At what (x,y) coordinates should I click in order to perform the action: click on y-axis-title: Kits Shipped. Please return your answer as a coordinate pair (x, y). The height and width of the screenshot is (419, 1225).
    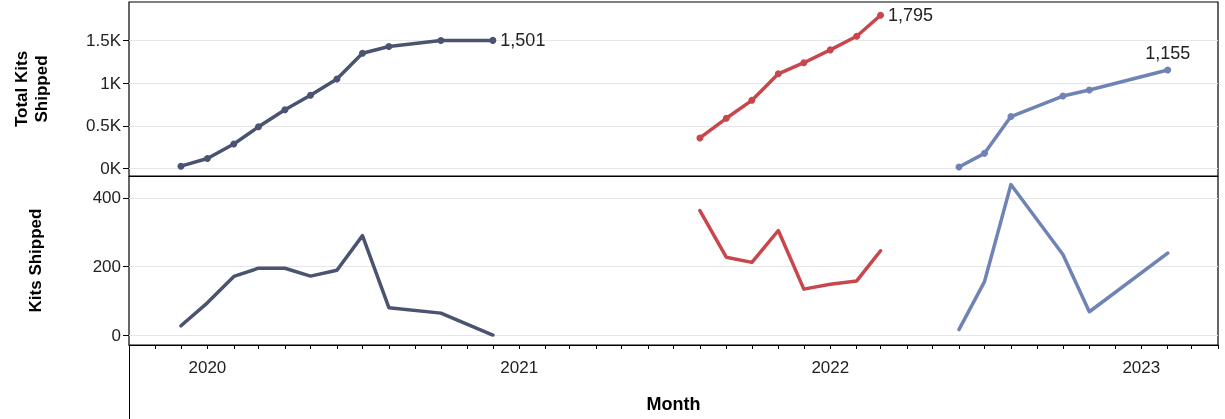
    Looking at the image, I should click on (35, 260).